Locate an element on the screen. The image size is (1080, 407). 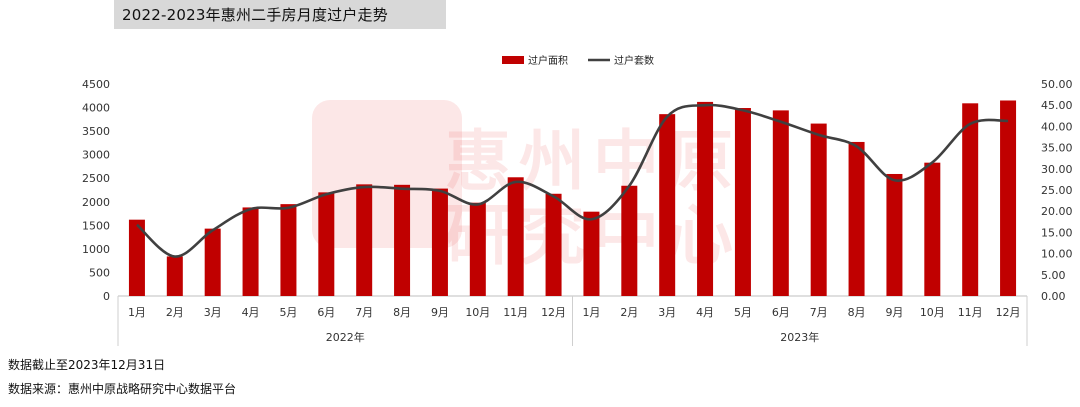
legend-label-bar: 过户面积 is located at coordinates (548, 60).